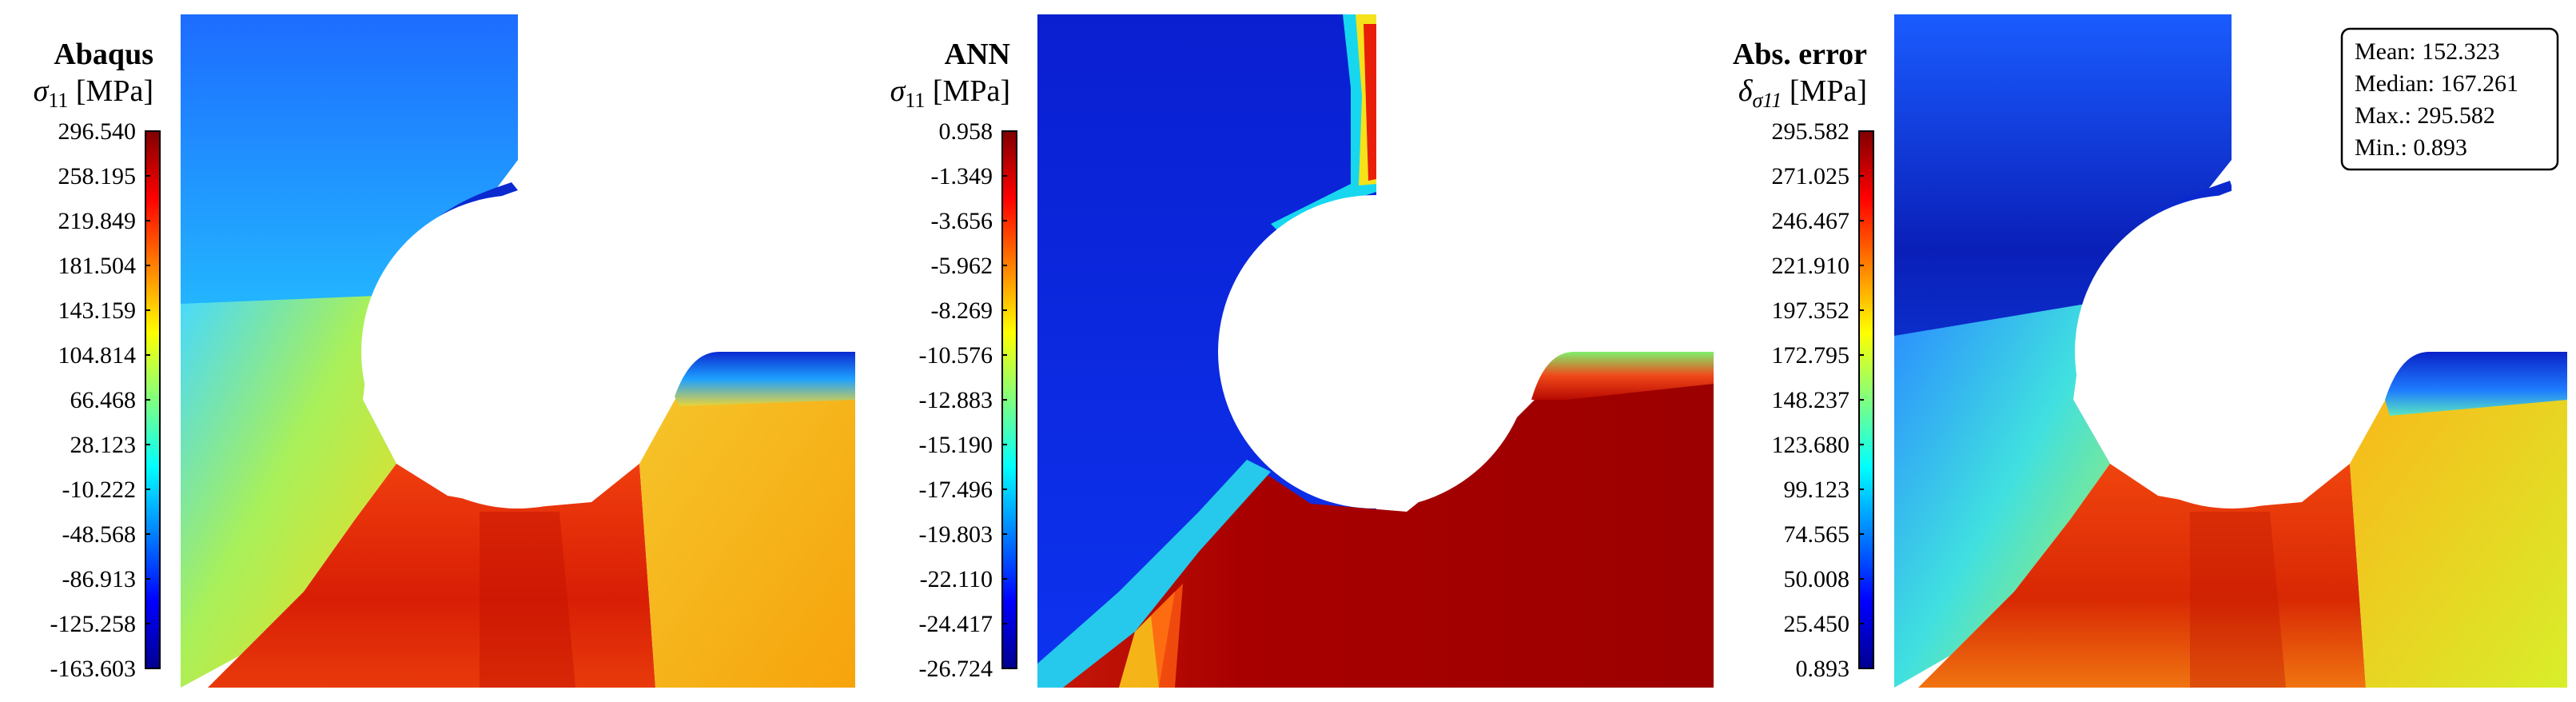 The width and height of the screenshot is (2576, 702). What do you see at coordinates (2425, 115) in the screenshot?
I see `stat-max: Max.: 295.582` at bounding box center [2425, 115].